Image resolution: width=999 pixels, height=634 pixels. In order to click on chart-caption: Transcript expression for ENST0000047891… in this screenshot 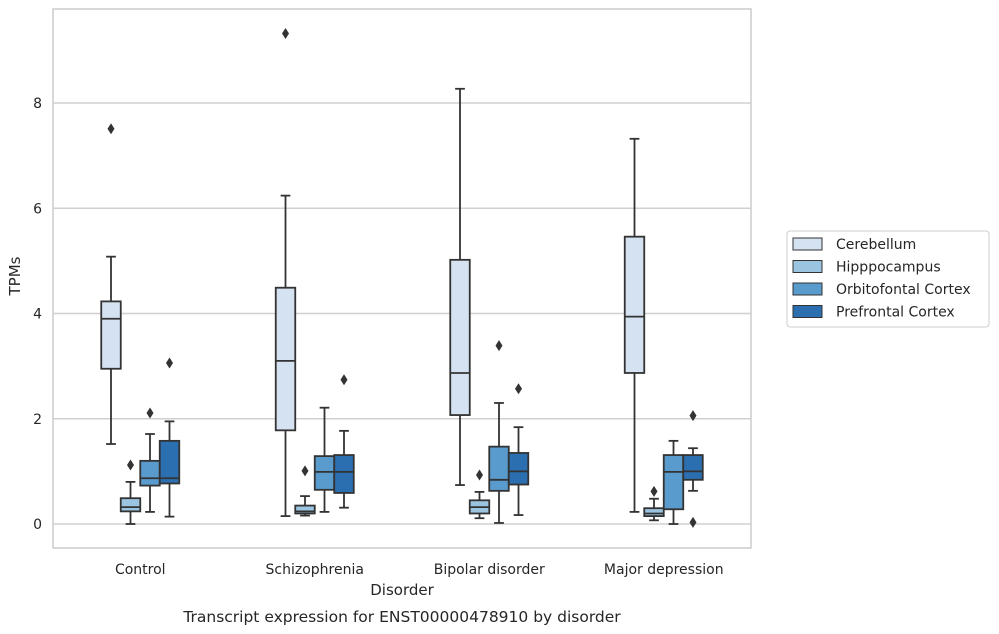, I will do `click(401, 617)`.